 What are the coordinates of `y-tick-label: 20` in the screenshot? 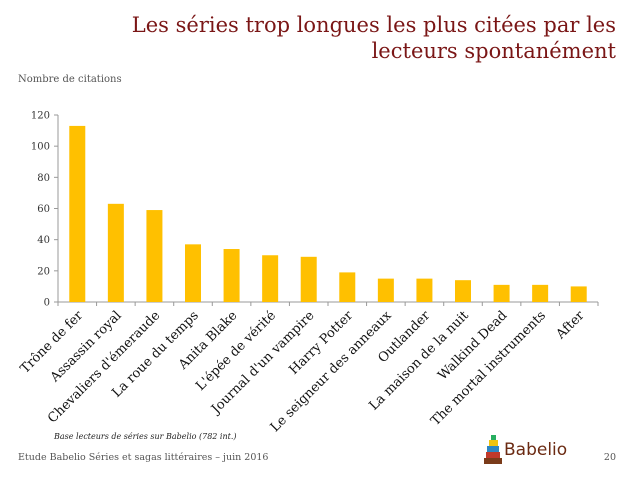 It's located at (43, 271).